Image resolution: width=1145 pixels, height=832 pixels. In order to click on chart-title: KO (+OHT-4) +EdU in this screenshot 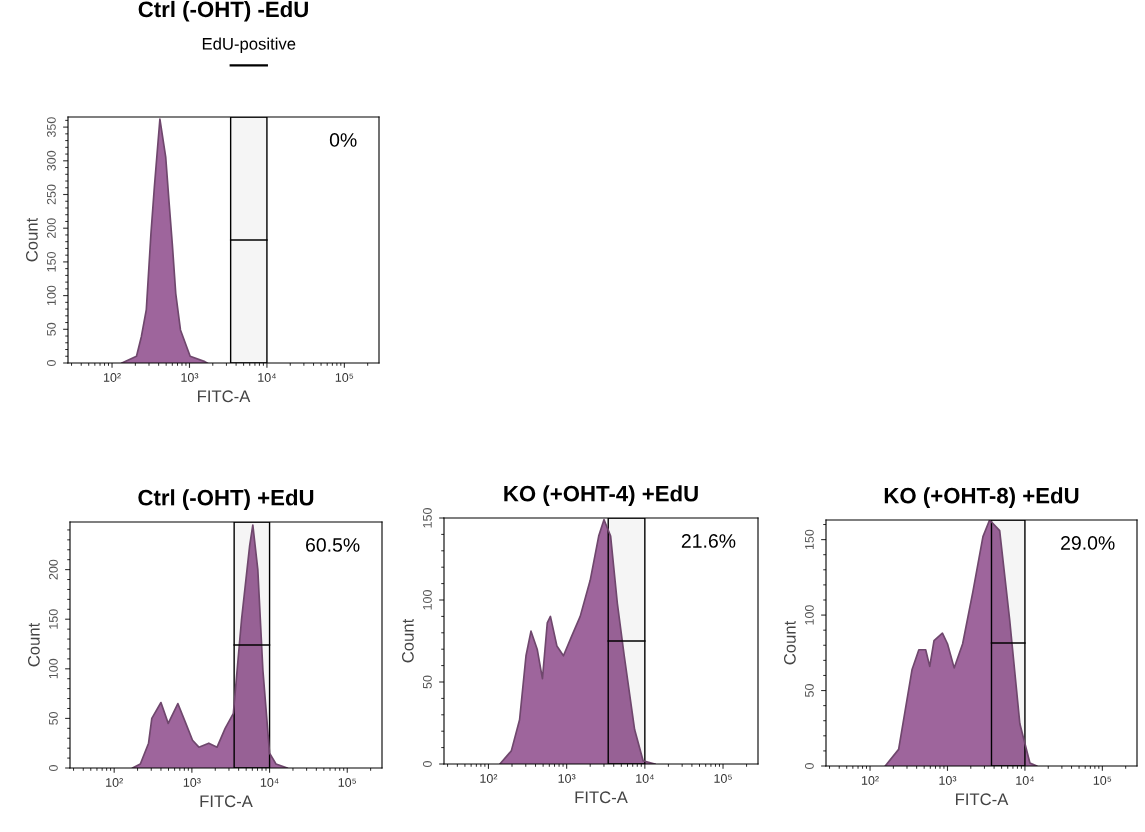, I will do `click(601, 495)`.